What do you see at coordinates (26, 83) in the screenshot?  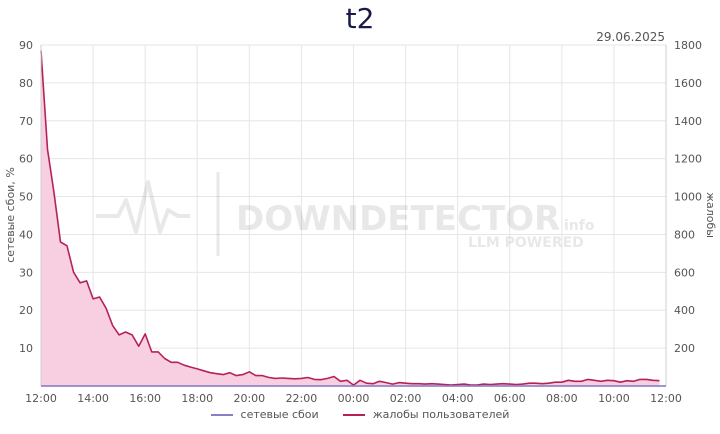 I see `y-left-tick-label: 80` at bounding box center [26, 83].